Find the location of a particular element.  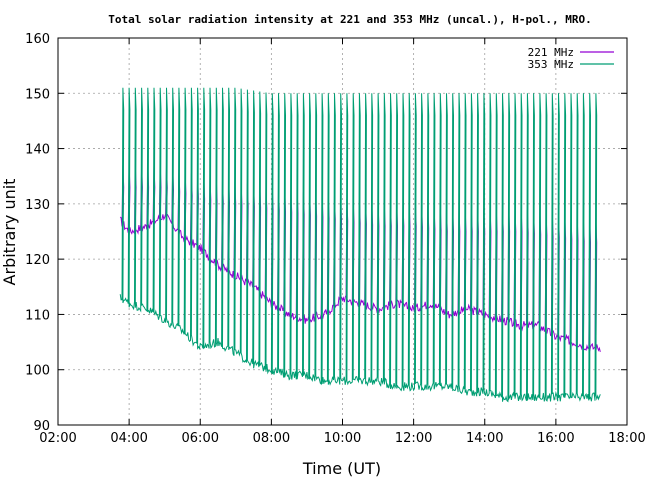

x-tick-label: 16:00 is located at coordinates (555, 438).